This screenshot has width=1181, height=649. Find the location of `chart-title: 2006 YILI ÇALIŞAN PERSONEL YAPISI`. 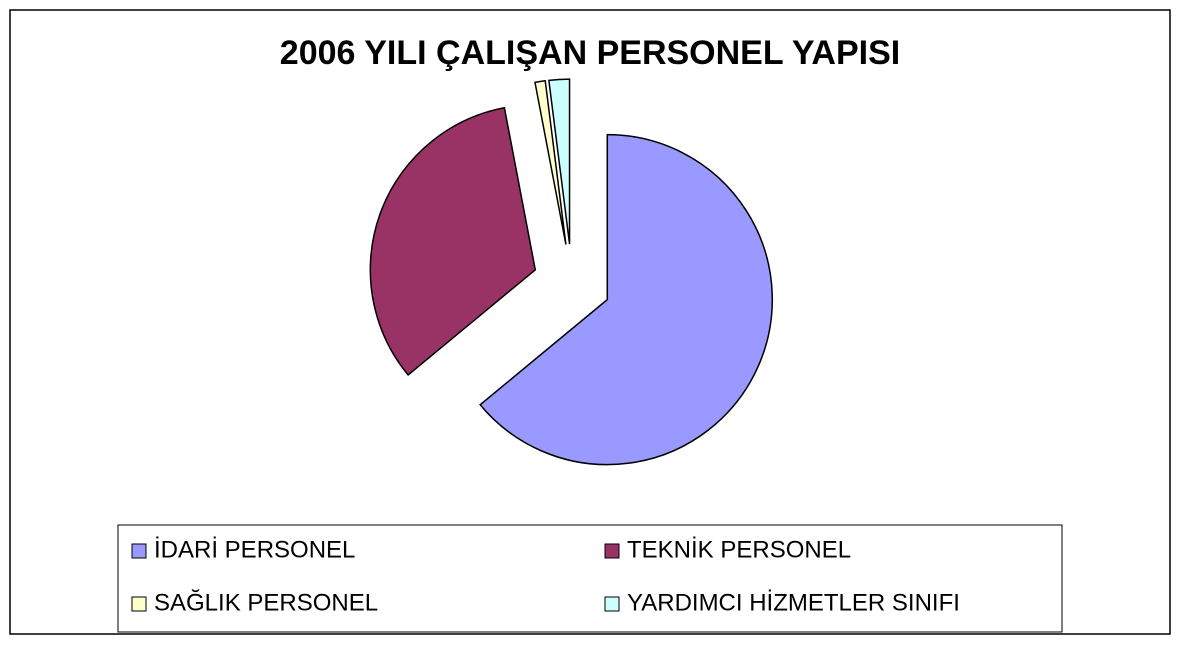

chart-title: 2006 YILI ÇALIŞAN PERSONEL YAPISI is located at coordinates (590, 53).